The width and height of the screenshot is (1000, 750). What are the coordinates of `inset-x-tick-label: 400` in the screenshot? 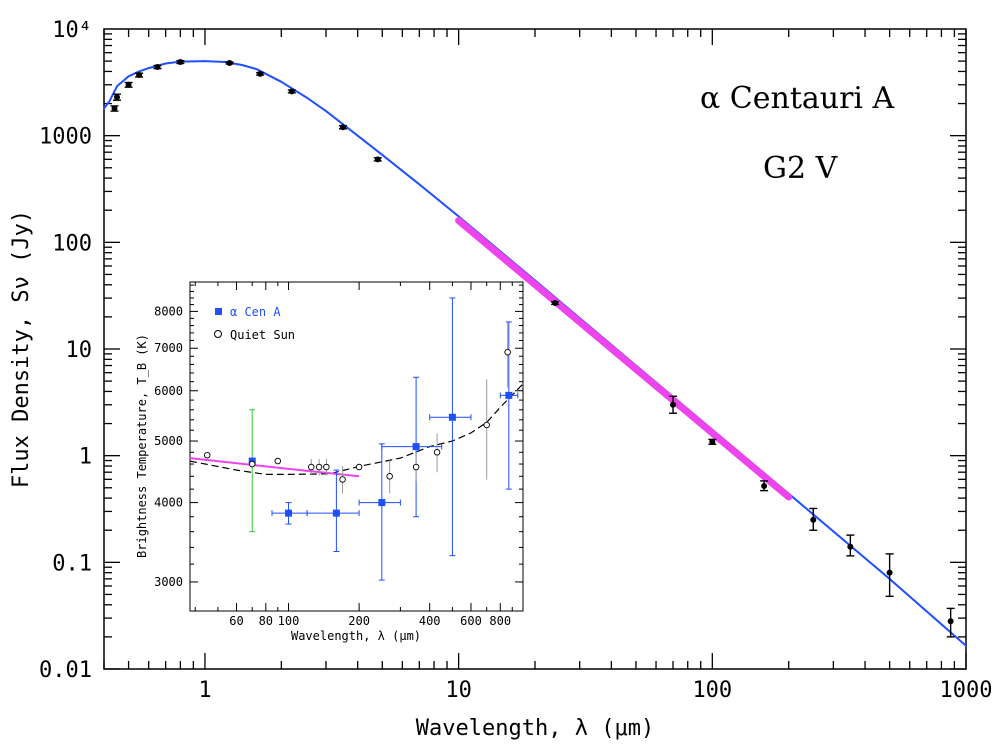 It's located at (430, 621).